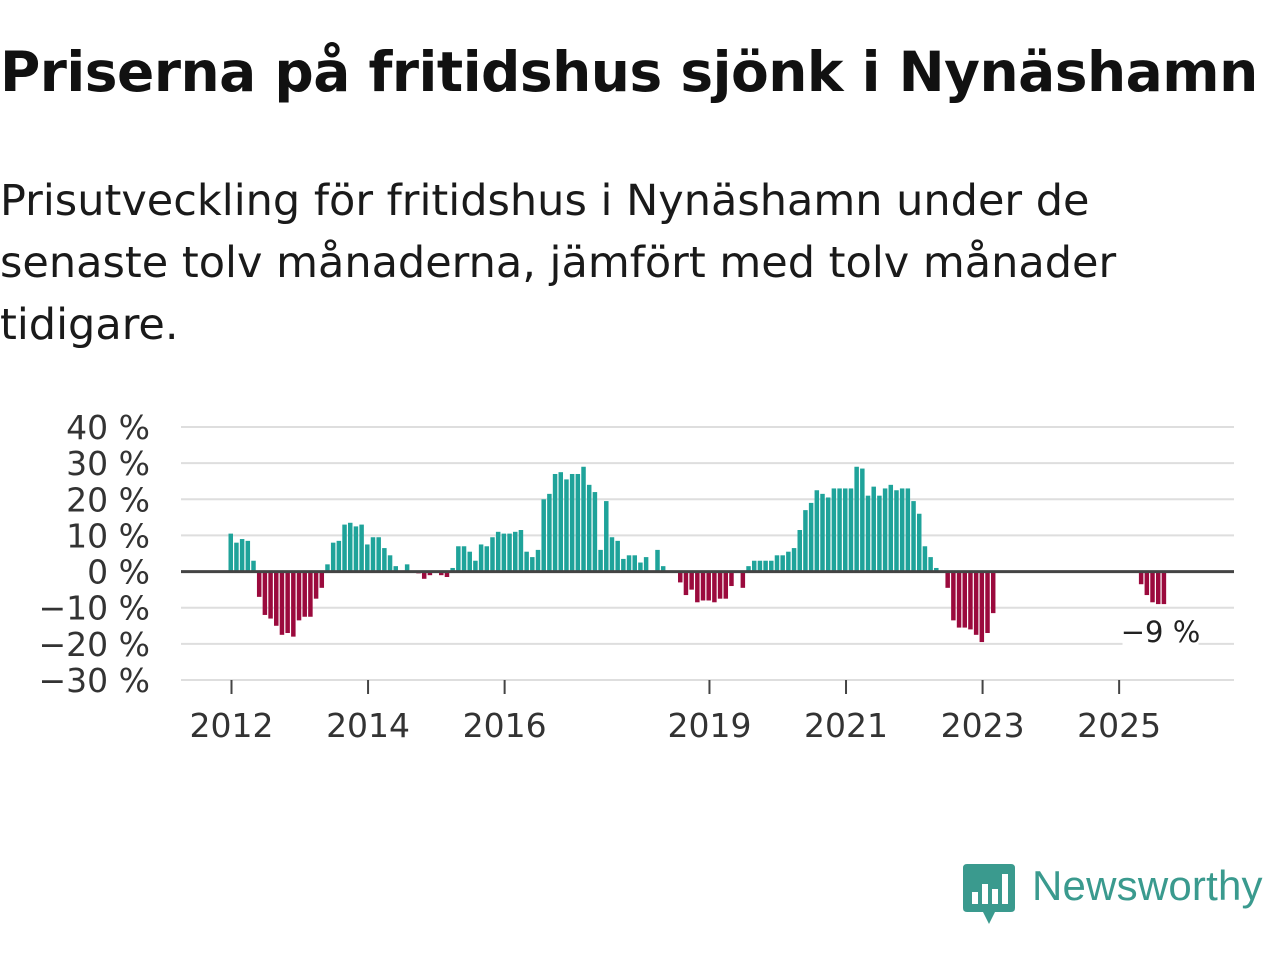  Describe the element at coordinates (709, 725) in the screenshot. I see `x-tick-label: 2019` at that location.